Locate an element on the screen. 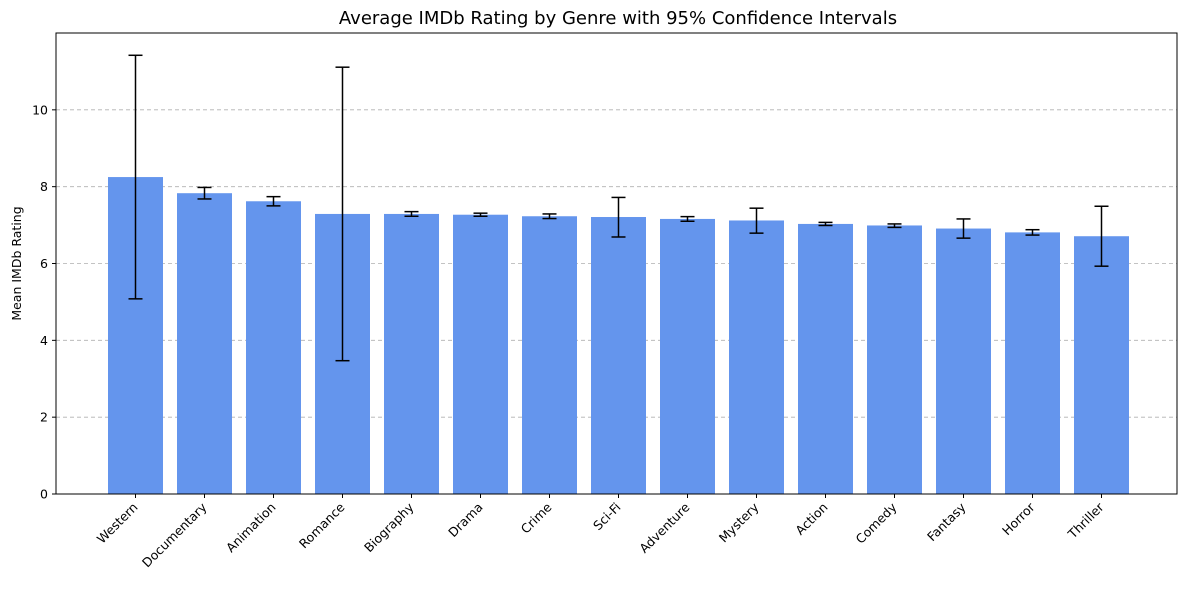  error-bar-mystery is located at coordinates (756, 220).